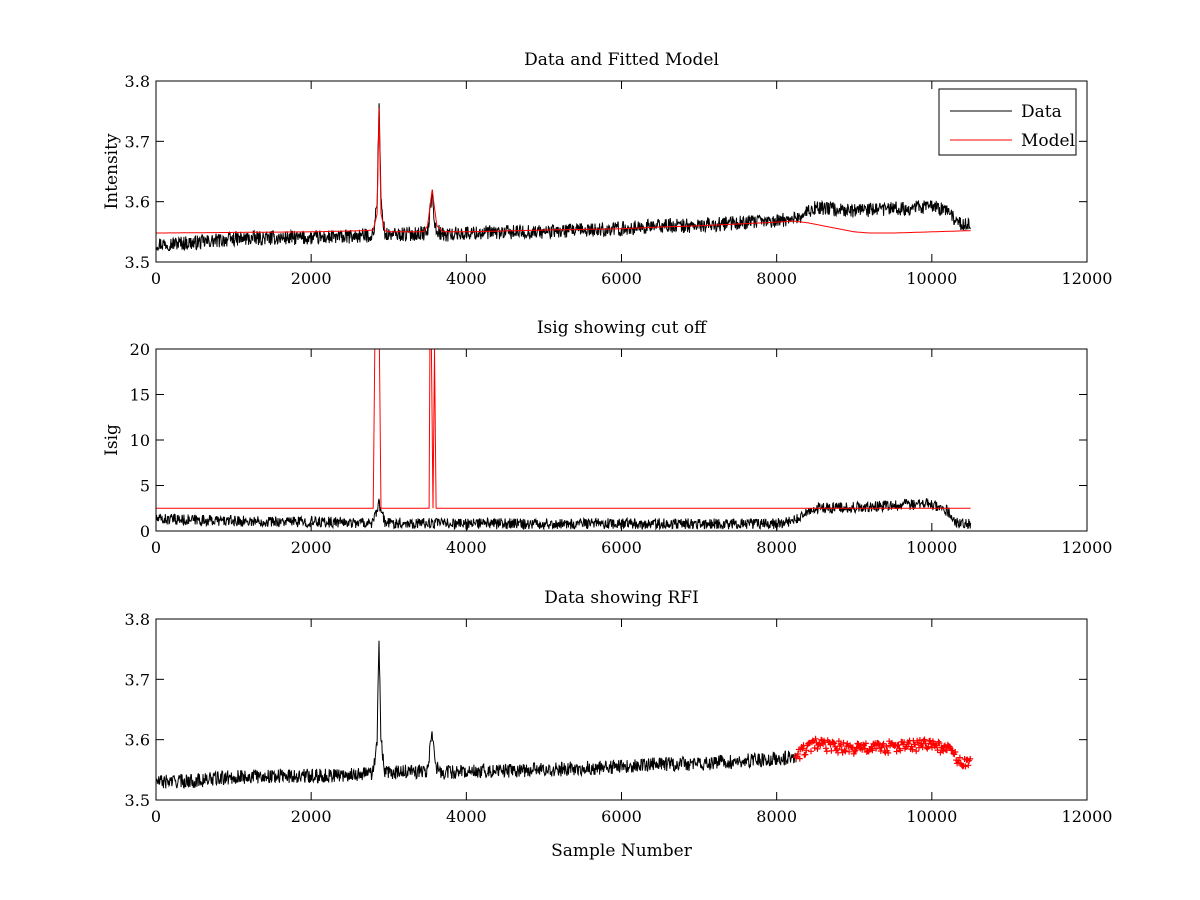  Describe the element at coordinates (140, 440) in the screenshot. I see `y-tick-label: 10` at that location.